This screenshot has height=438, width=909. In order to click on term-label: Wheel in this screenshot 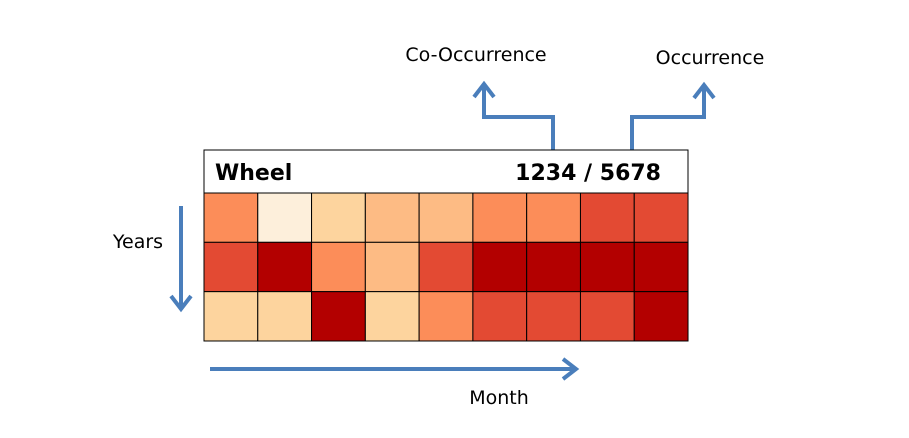, I will do `click(253, 173)`.